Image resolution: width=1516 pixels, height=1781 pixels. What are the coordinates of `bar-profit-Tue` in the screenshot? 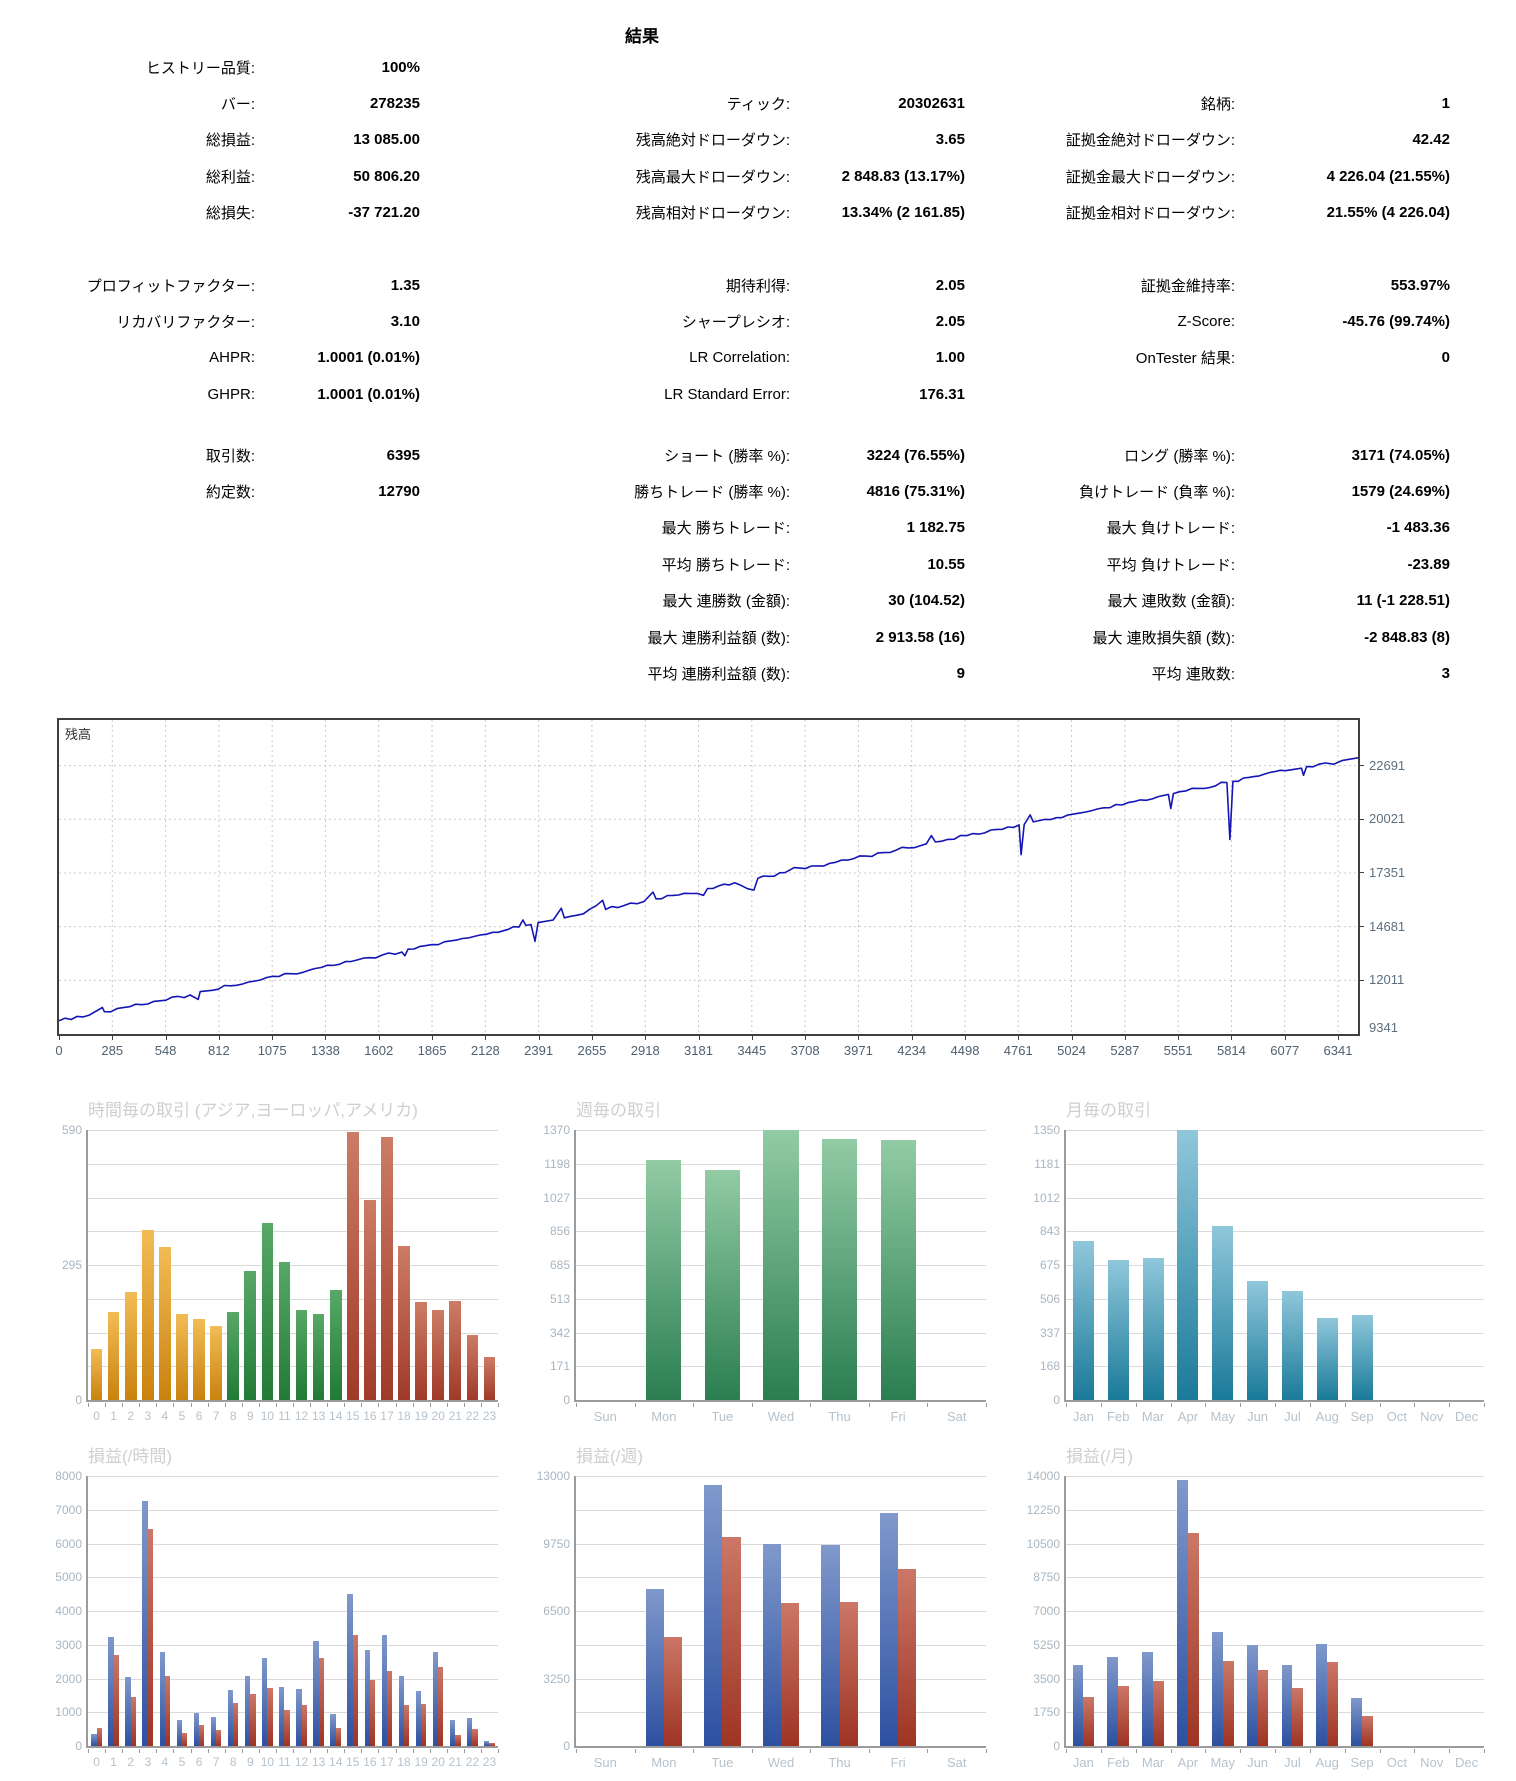 It's located at (713, 1615).